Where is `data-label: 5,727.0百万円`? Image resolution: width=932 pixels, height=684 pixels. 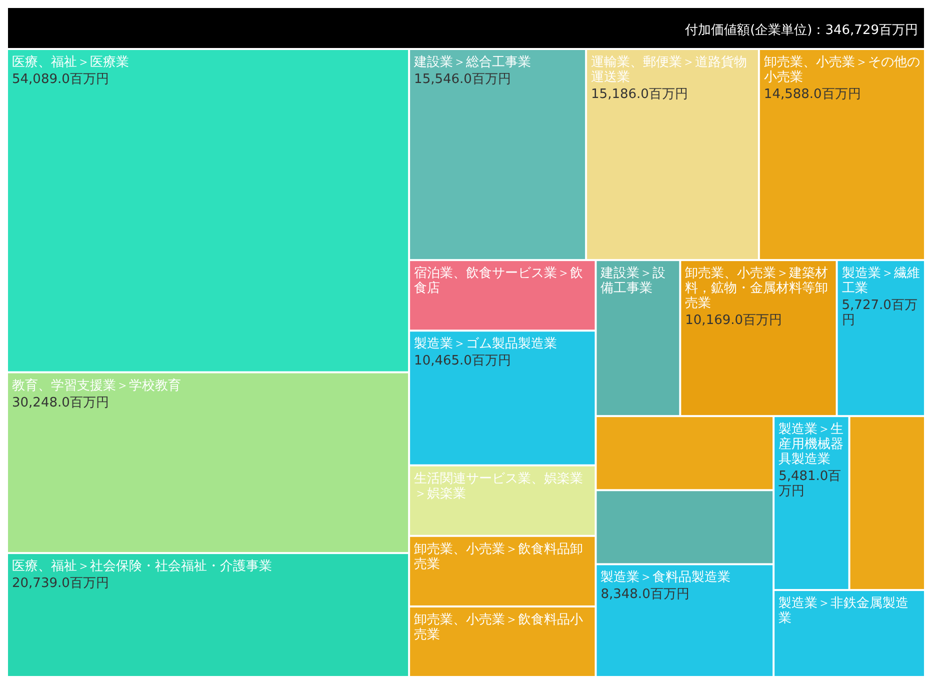 data-label: 5,727.0百万円 is located at coordinates (880, 313).